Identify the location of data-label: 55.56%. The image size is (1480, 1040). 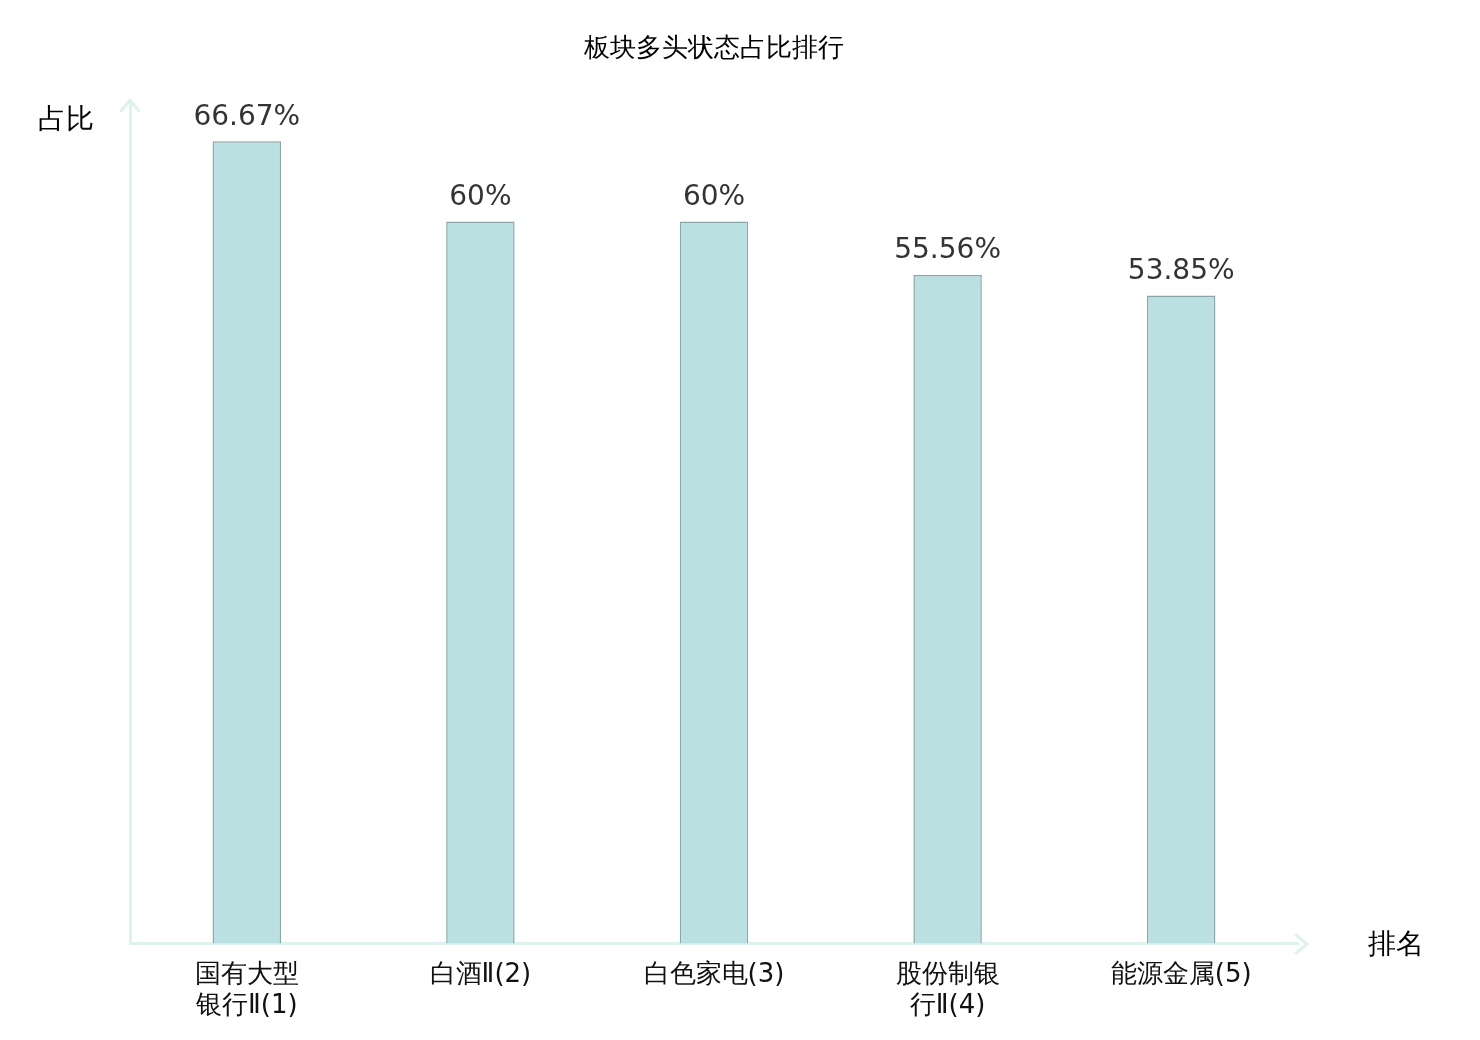
(947, 249).